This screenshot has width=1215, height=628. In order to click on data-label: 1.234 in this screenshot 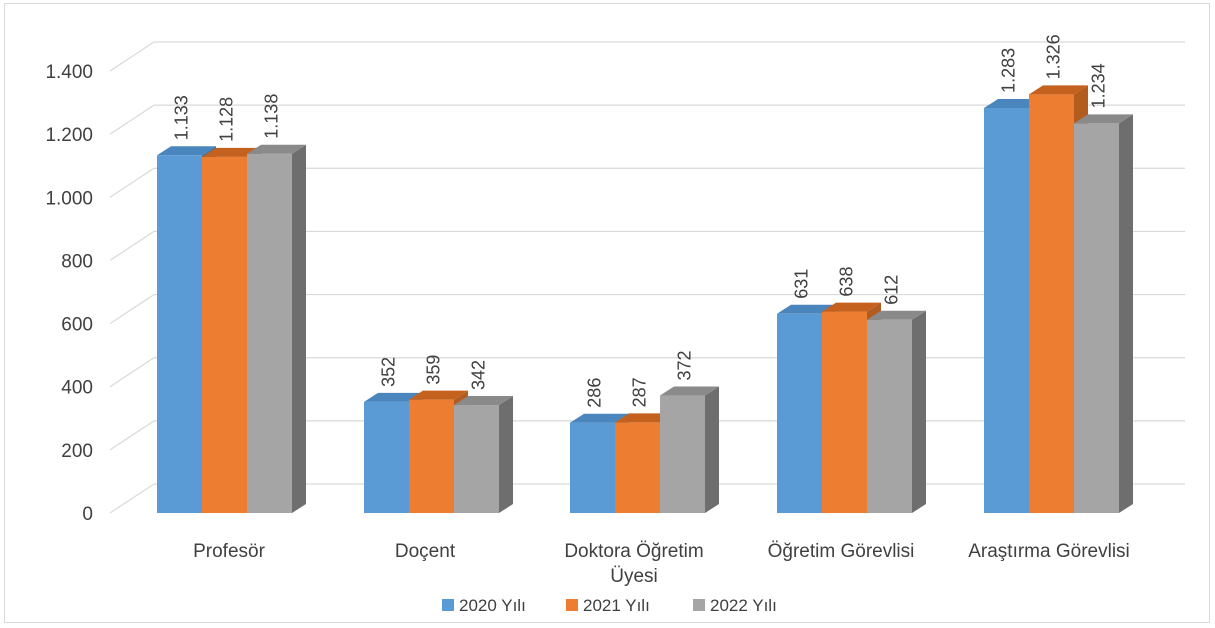, I will do `click(1099, 85)`.